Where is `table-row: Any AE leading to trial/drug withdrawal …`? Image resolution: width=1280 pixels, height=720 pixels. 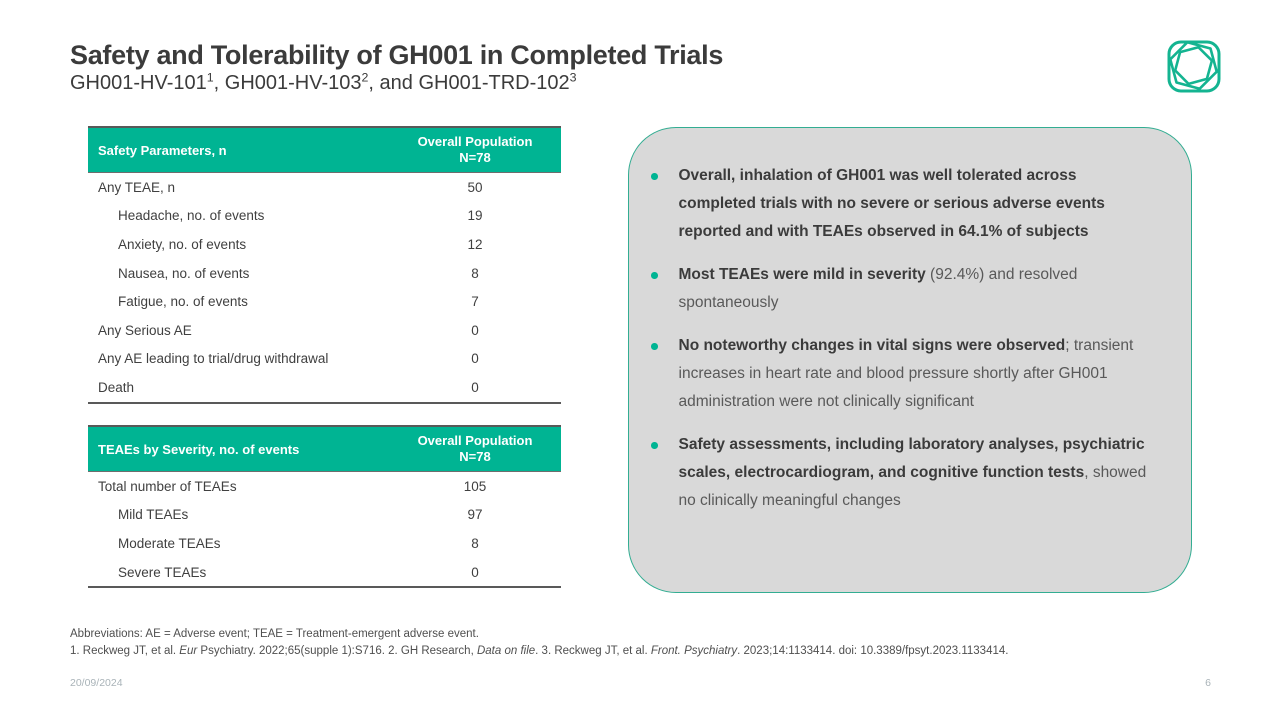
table-row: Any AE leading to trial/drug withdrawal … is located at coordinates (324, 359).